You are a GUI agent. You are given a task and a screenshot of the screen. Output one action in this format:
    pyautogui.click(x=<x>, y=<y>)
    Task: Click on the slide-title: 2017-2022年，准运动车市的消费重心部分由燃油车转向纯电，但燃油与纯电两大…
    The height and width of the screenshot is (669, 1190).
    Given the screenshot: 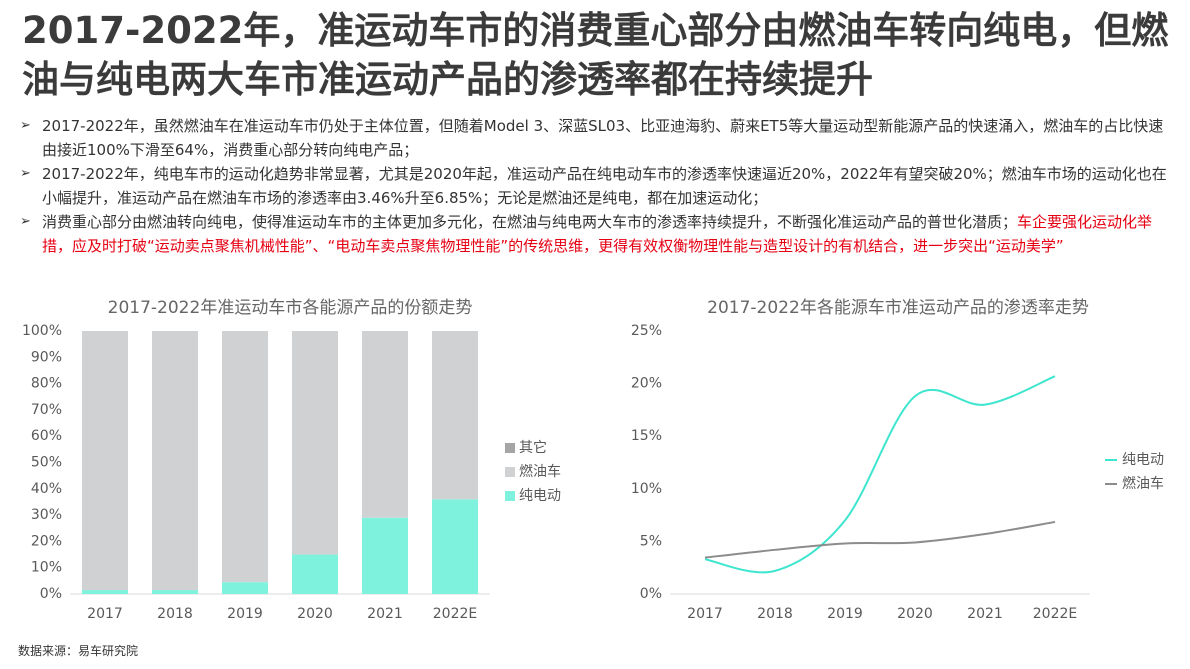 What is the action you would take?
    pyautogui.click(x=595, y=55)
    